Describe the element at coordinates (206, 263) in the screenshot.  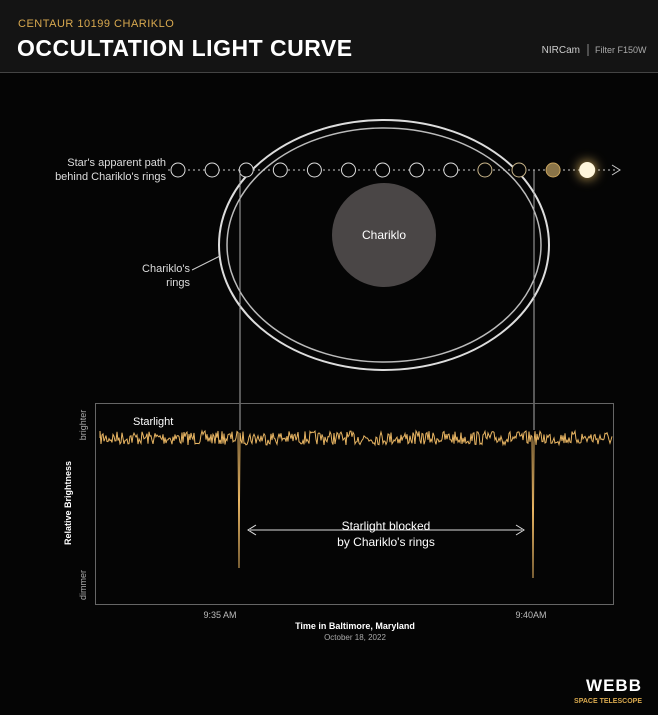
I see `rings-pointer` at that location.